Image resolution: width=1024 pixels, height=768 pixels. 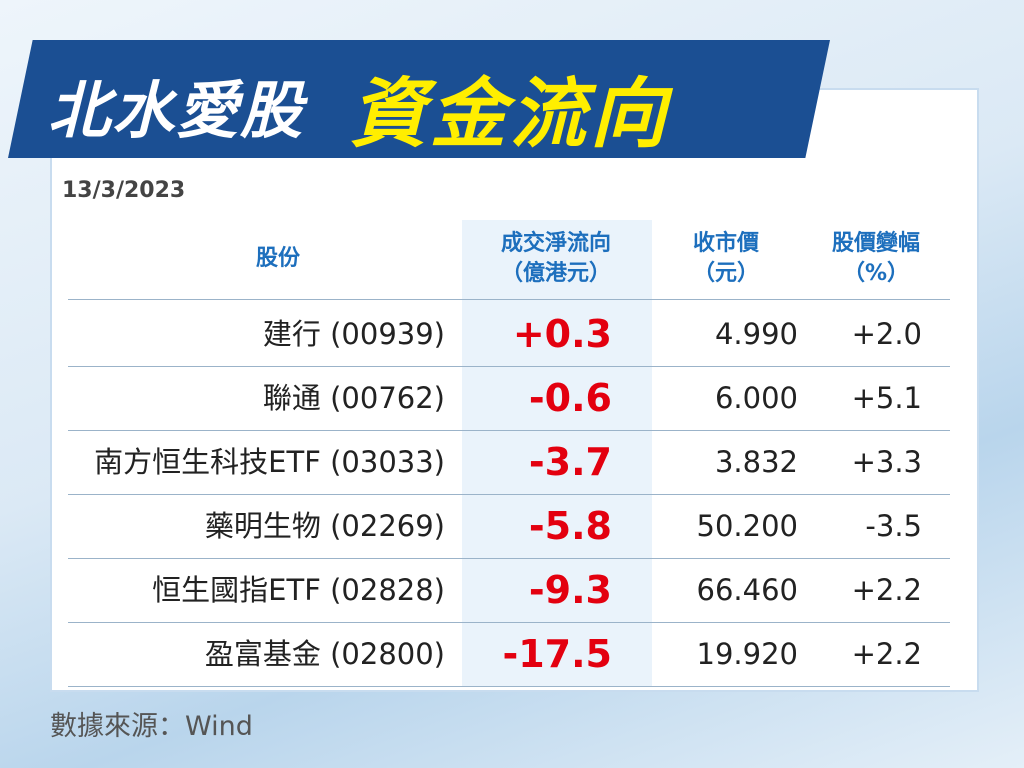 What do you see at coordinates (562, 334) in the screenshot?
I see `net-flow: +0.3` at bounding box center [562, 334].